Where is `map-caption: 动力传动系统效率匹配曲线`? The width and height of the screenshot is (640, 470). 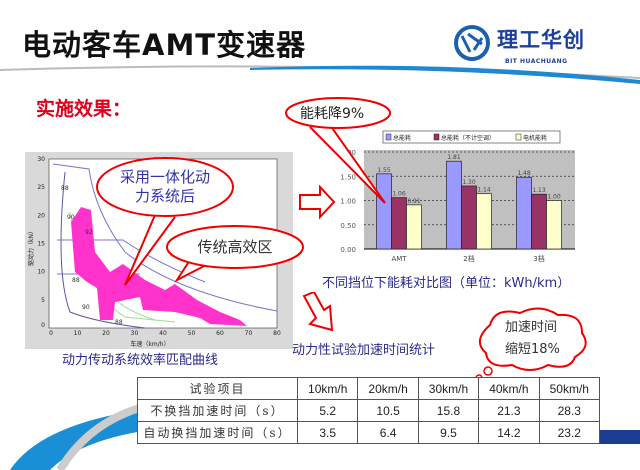
map-caption: 动力传动系统效率匹配曲线 is located at coordinates (140, 360).